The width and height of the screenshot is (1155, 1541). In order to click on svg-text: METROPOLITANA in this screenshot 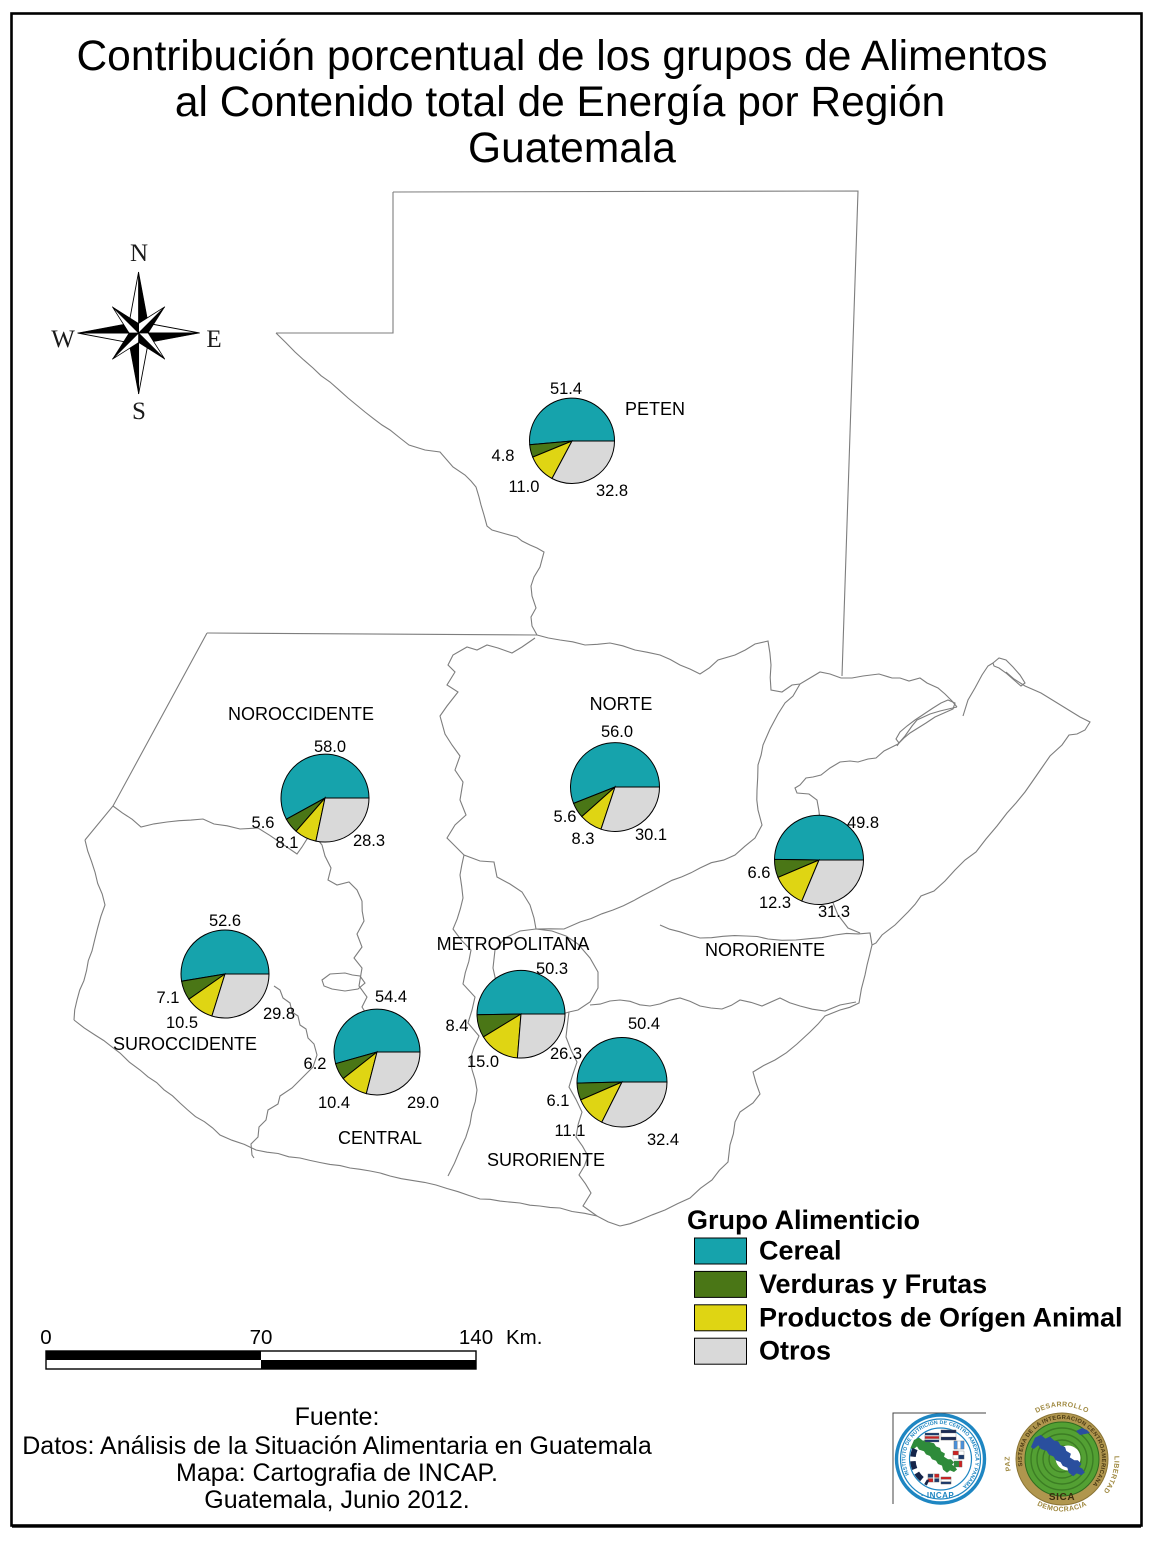, I will do `click(513, 944)`.